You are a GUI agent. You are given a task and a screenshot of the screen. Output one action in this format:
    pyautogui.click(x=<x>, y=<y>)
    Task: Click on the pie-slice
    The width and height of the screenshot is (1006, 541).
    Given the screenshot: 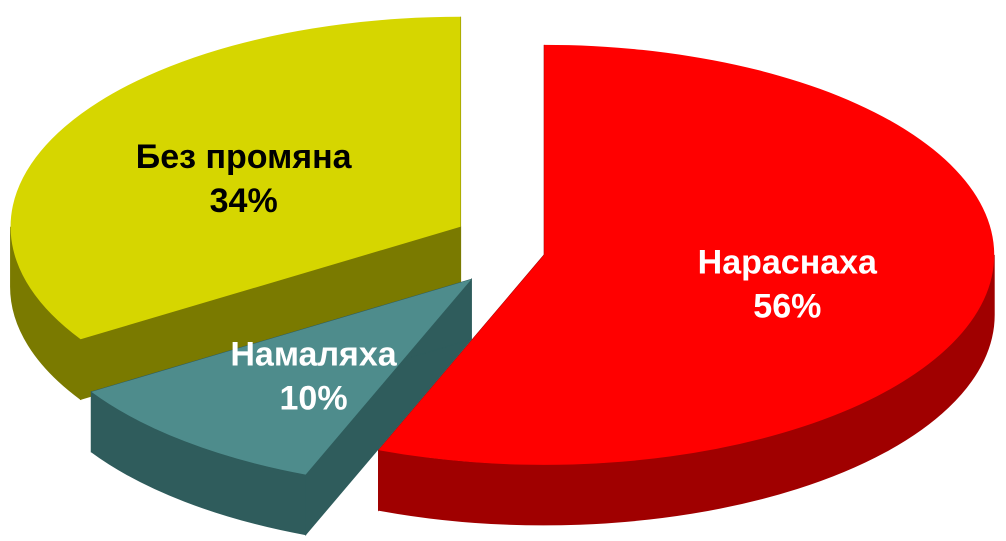 What is the action you would take?
    pyautogui.click(x=281, y=377)
    